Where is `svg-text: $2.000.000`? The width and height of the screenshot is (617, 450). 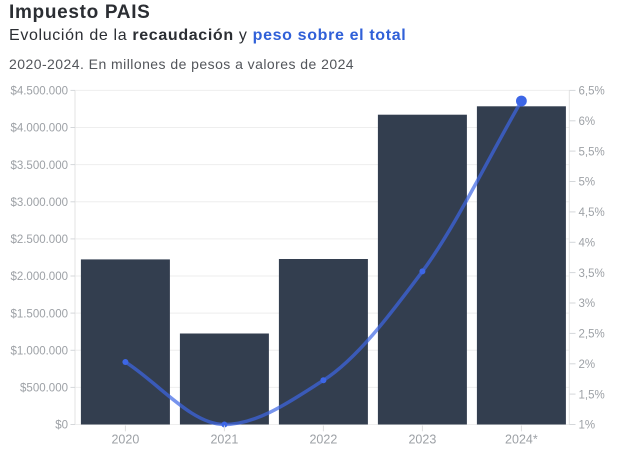
svg-text: $2.000.000 is located at coordinates (39, 277).